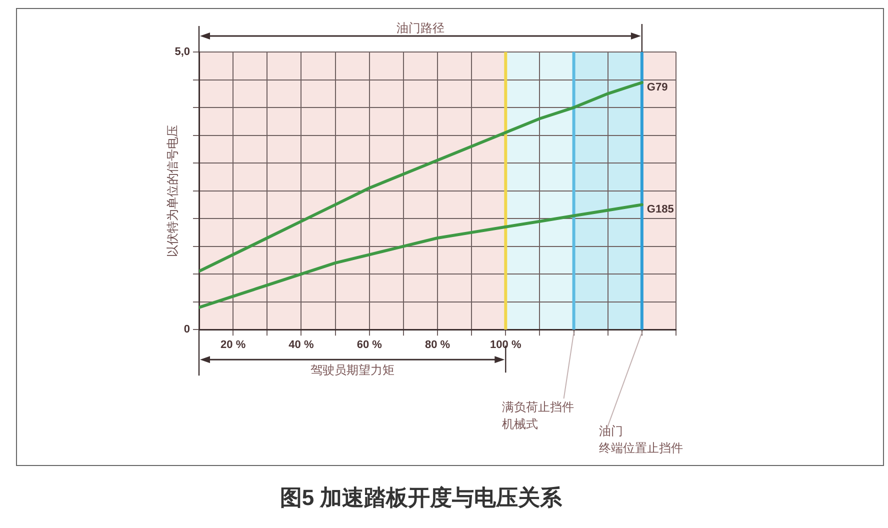 The width and height of the screenshot is (888, 528). I want to click on x-tick-label: 80 %, so click(437, 345).